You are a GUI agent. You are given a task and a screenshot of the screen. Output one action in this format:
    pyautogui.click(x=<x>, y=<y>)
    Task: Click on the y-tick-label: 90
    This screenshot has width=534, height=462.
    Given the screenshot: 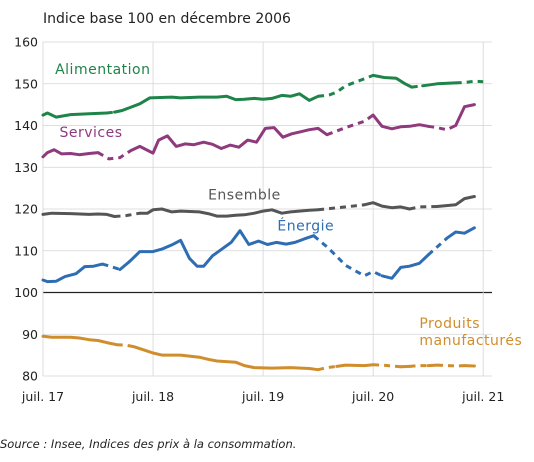 What is the action you would take?
    pyautogui.click(x=30, y=334)
    